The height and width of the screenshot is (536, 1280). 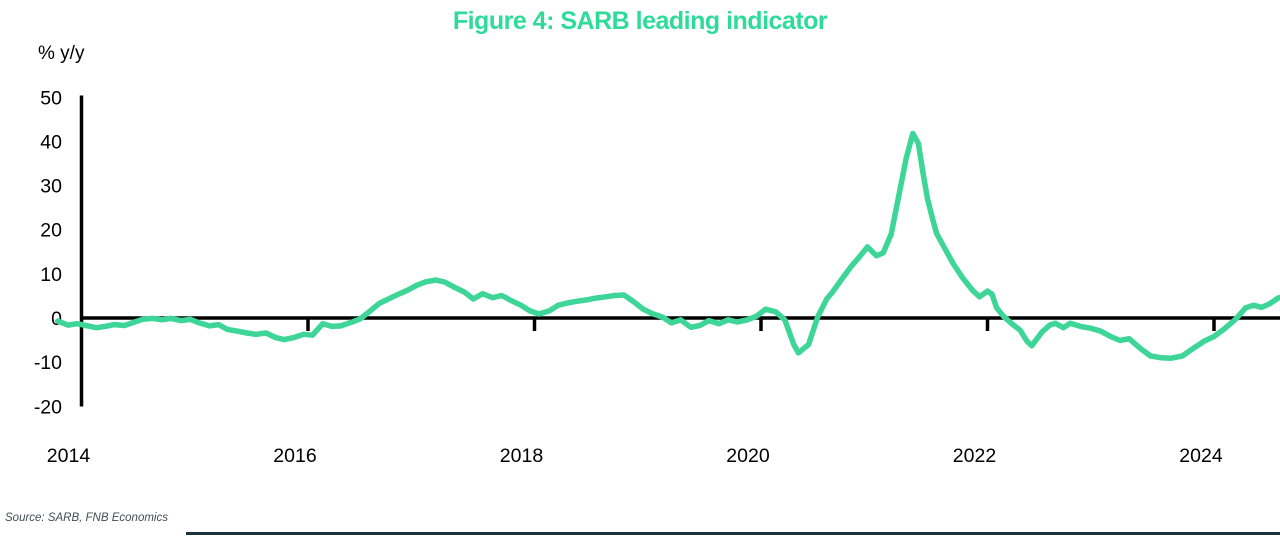 What do you see at coordinates (61, 53) in the screenshot?
I see `y-axis-unit-label: % y/y` at bounding box center [61, 53].